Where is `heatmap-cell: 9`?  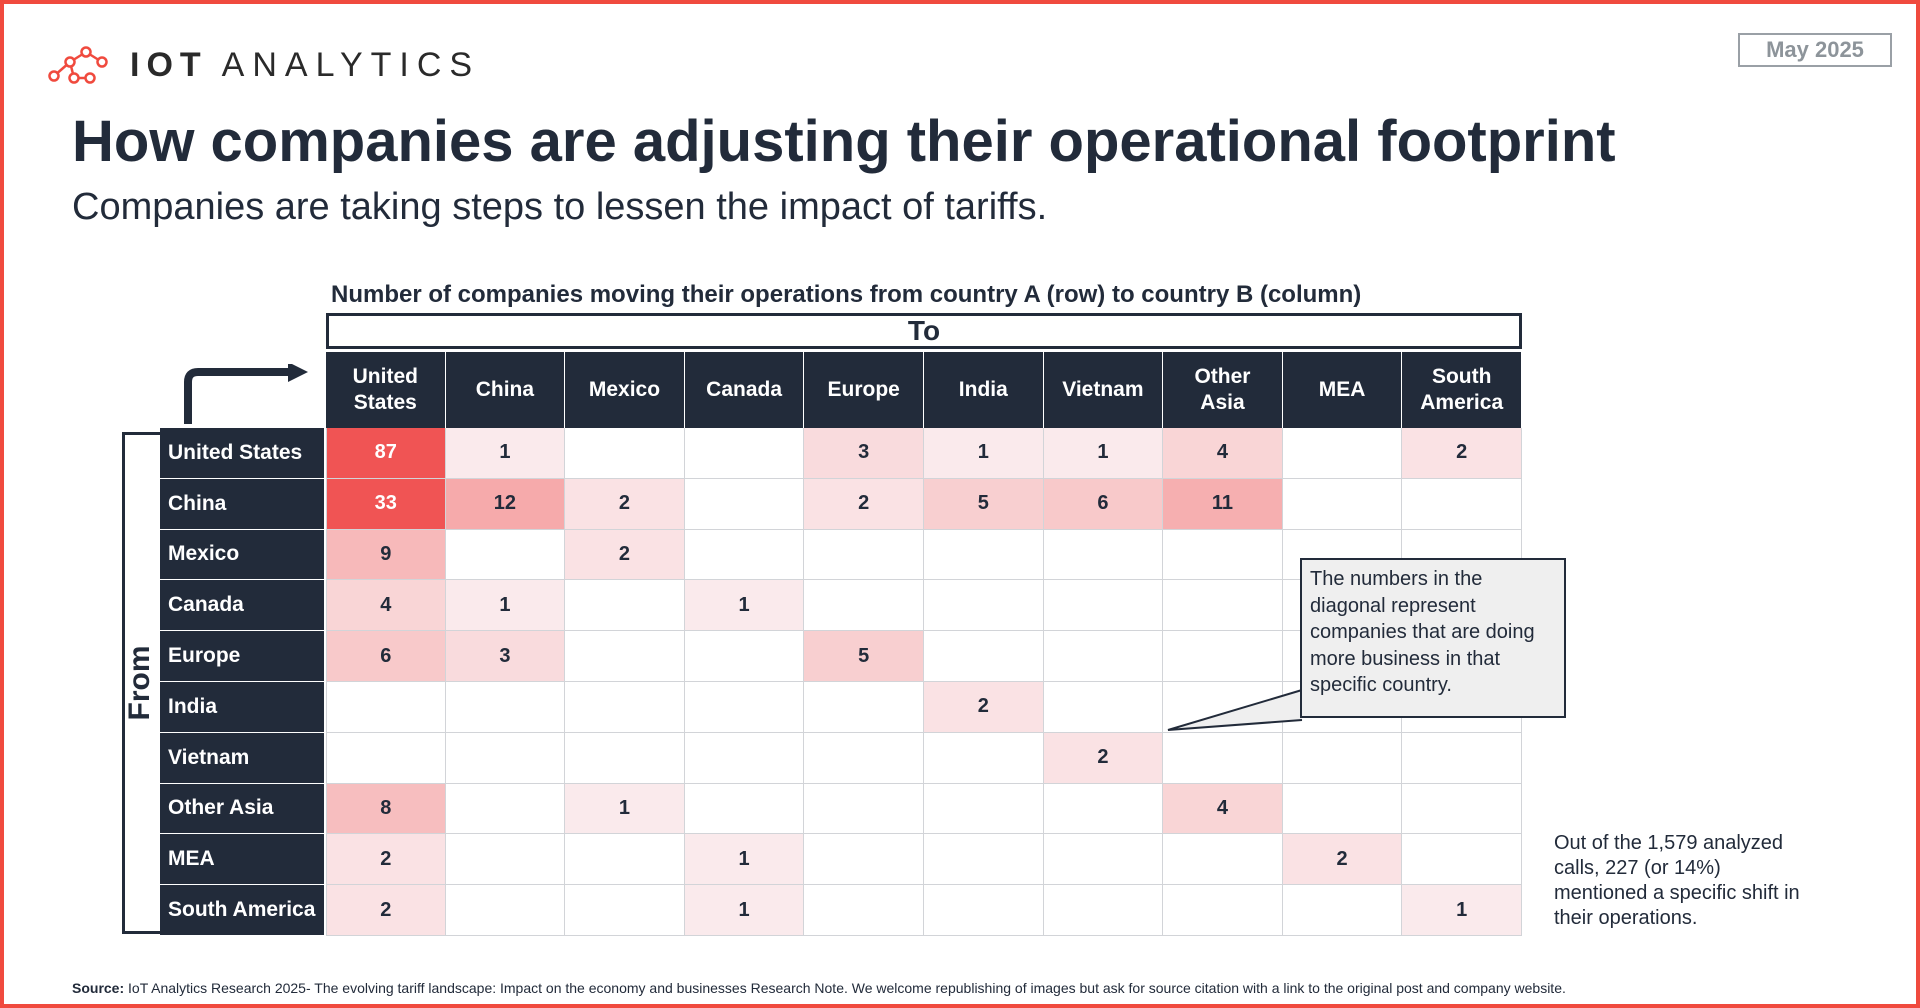 heatmap-cell: 9 is located at coordinates (386, 555).